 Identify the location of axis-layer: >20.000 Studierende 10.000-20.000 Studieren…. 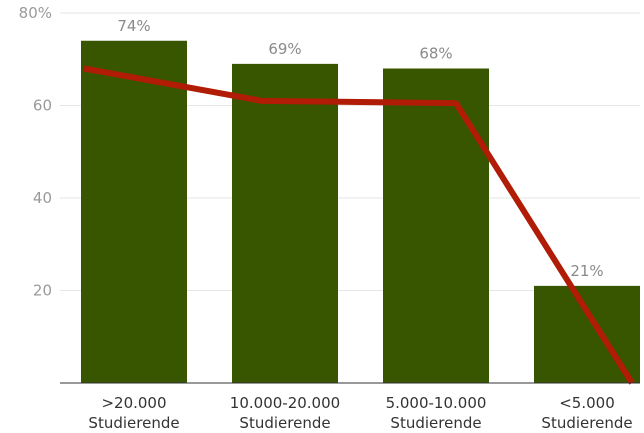
(350, 407).